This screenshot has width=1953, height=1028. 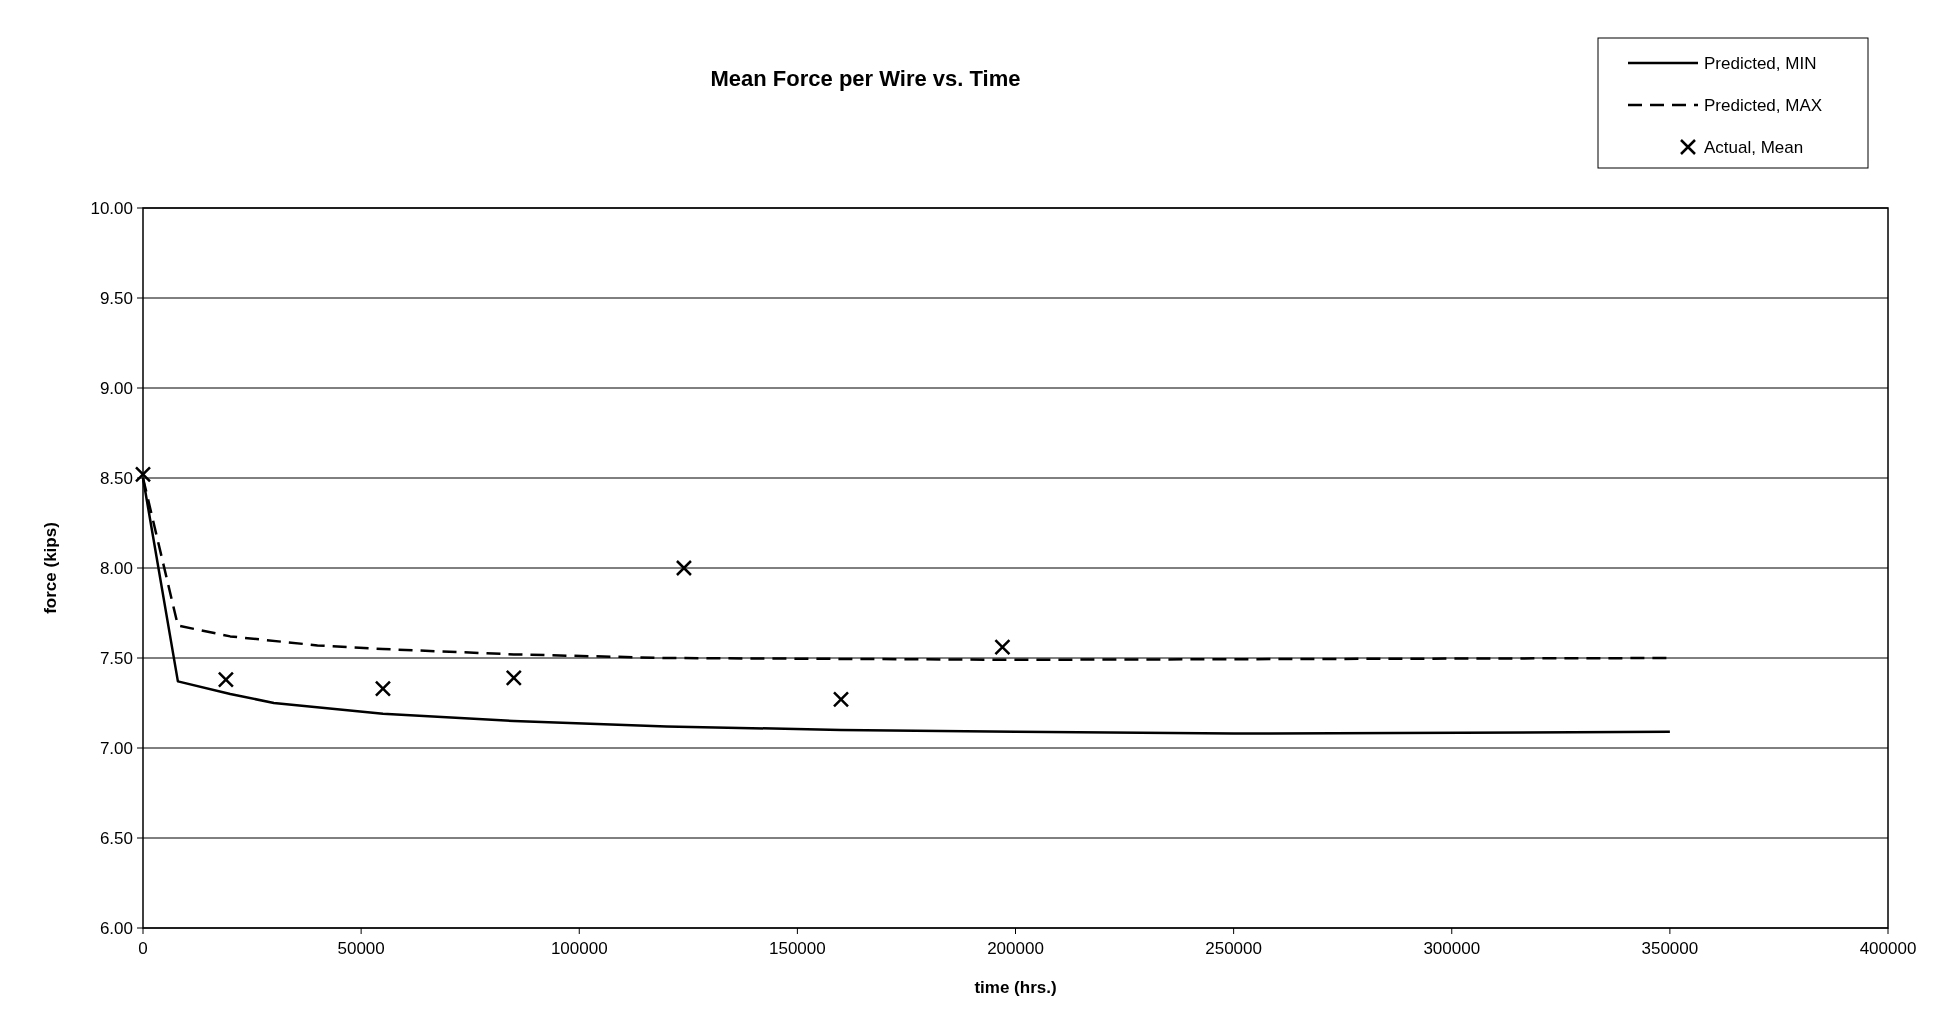 I want to click on legend-label: Actual, Mean, so click(x=1754, y=147).